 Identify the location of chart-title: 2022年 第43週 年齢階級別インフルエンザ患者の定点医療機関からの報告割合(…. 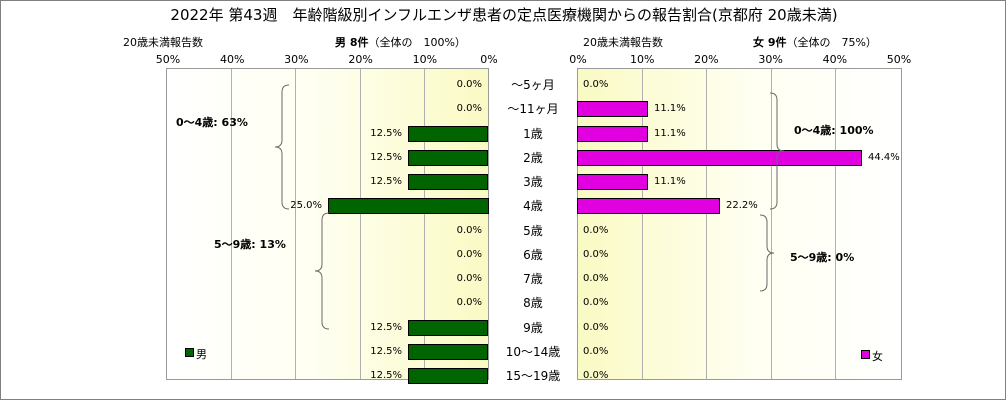
(504, 15).